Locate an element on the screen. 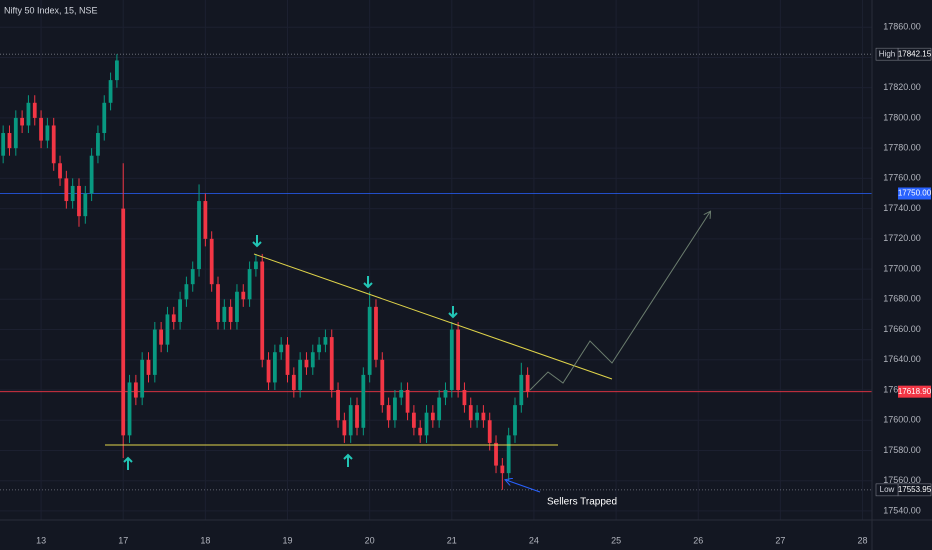  x-tick-label: 28 is located at coordinates (863, 540).